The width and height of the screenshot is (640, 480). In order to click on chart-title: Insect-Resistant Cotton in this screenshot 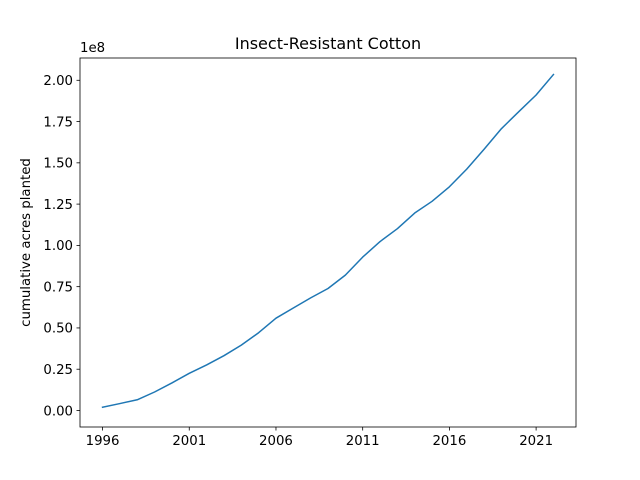, I will do `click(328, 43)`.